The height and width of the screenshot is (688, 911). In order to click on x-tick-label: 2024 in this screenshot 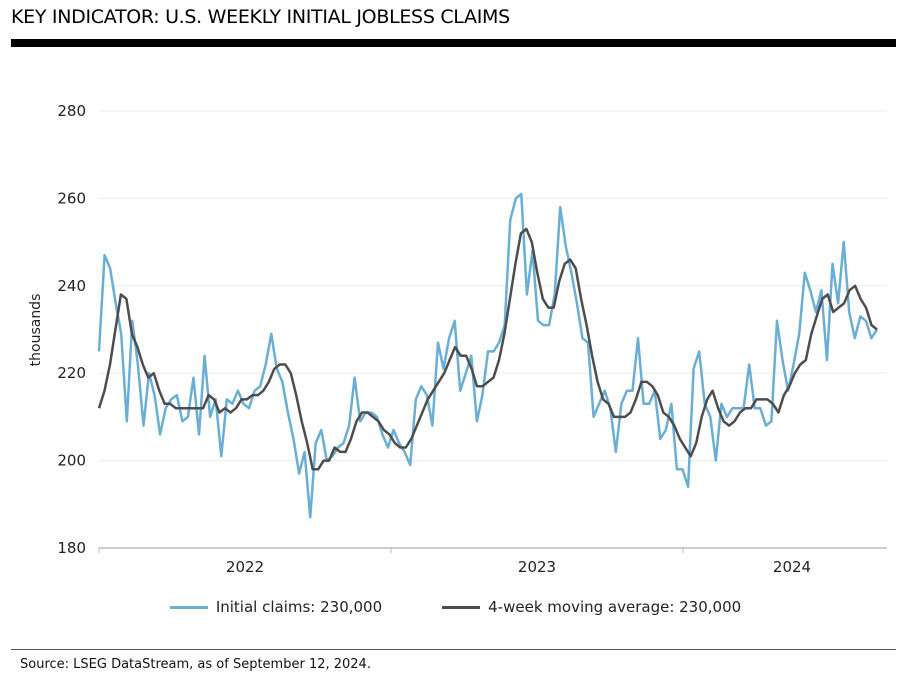, I will do `click(792, 567)`.